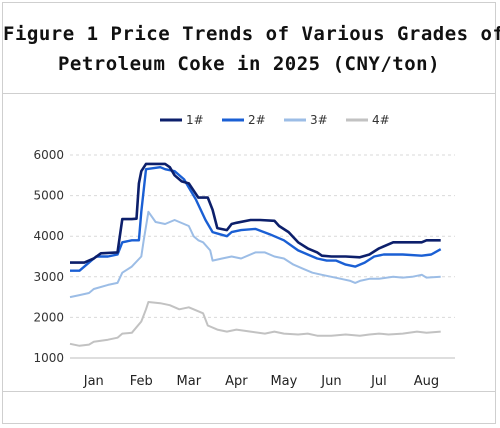 The height and width of the screenshot is (428, 500). I want to click on y-tick-label: 5000, so click(48, 196).